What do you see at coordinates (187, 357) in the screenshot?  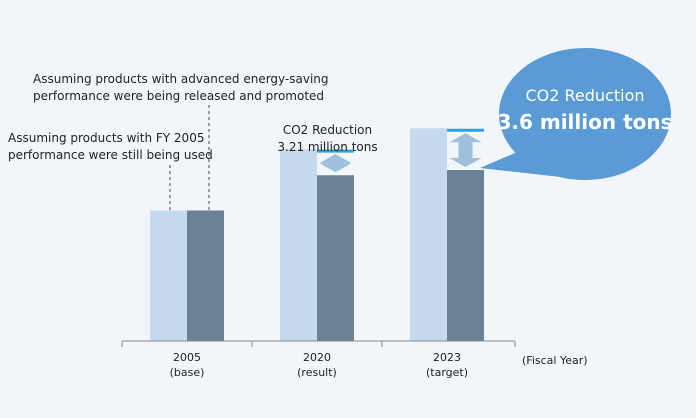 I see `x-tick-label: 2005` at bounding box center [187, 357].